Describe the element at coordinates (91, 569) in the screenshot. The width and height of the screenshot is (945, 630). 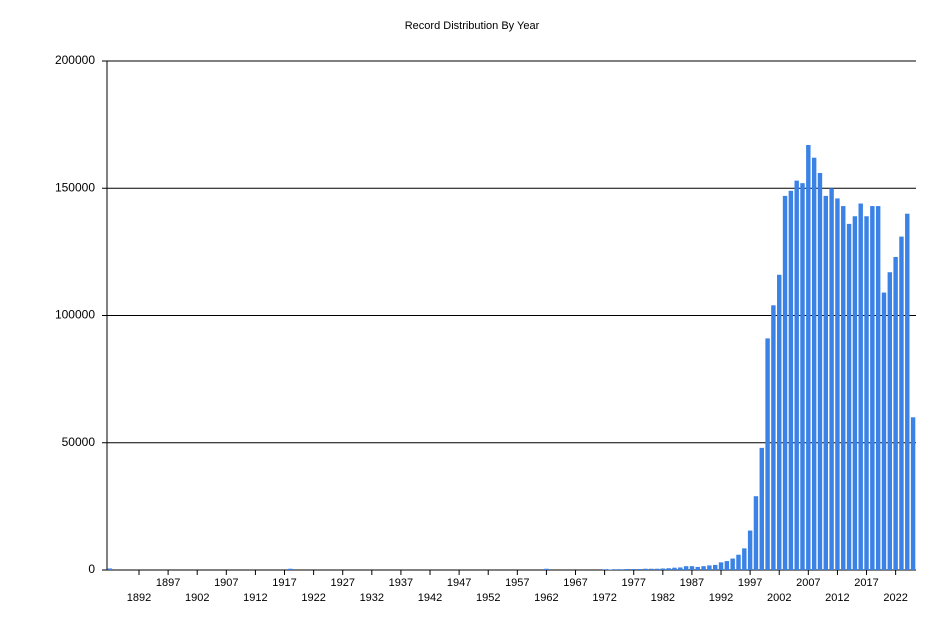
I see `y-tick-label: 0` at that location.